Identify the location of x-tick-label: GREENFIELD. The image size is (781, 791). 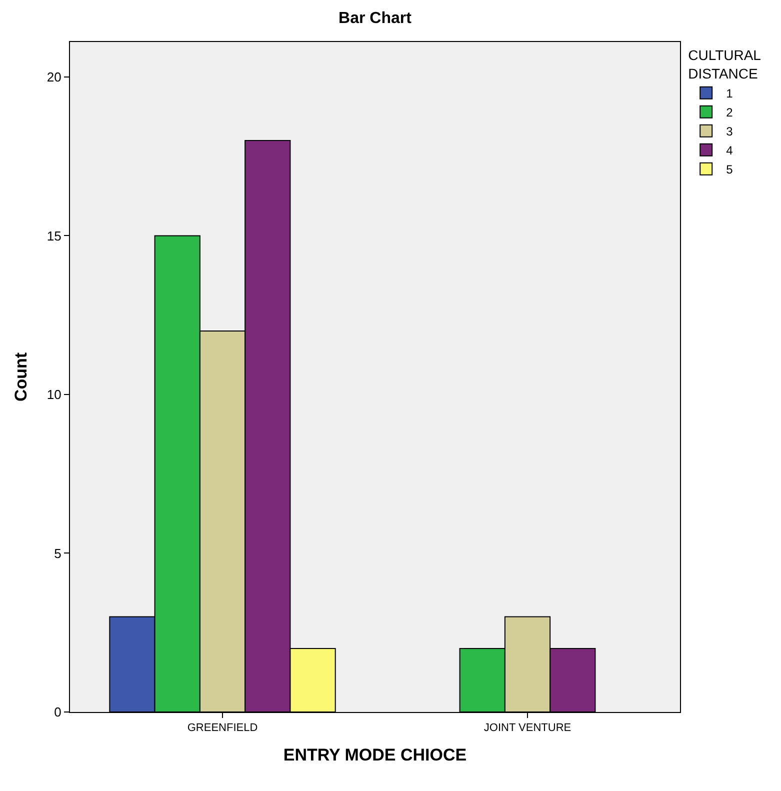
(222, 728).